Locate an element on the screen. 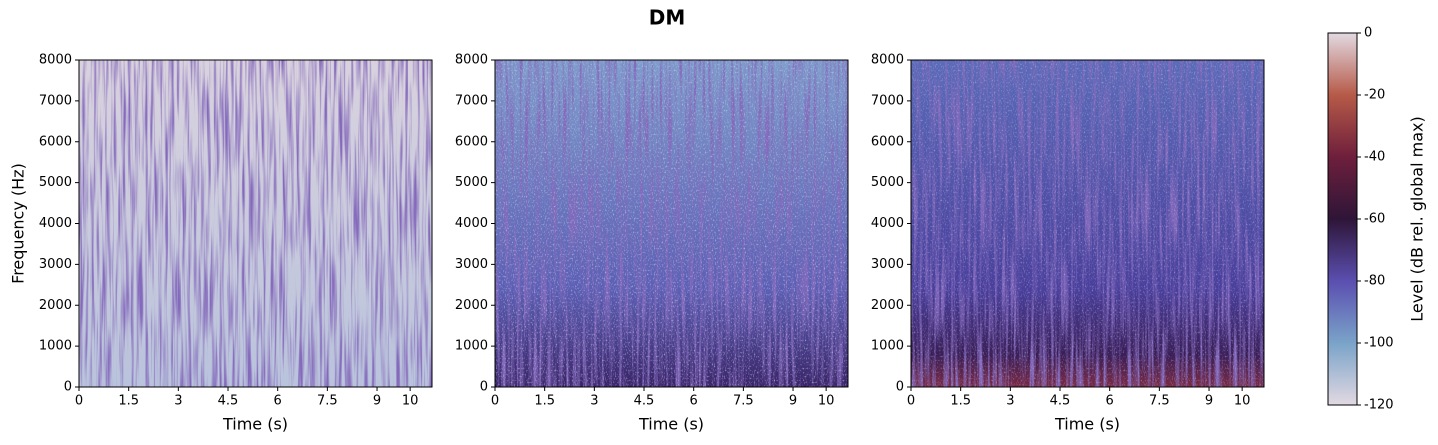 The width and height of the screenshot is (1438, 445). colorbar-tick-label: -120 is located at coordinates (1379, 405).